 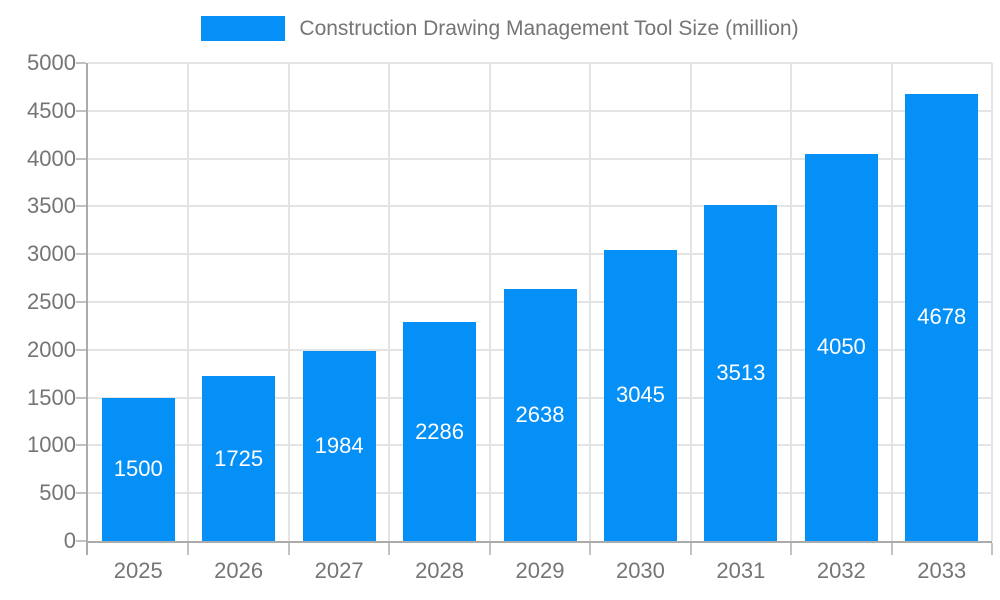 I want to click on y-tick-label: 2000, so click(x=51, y=349).